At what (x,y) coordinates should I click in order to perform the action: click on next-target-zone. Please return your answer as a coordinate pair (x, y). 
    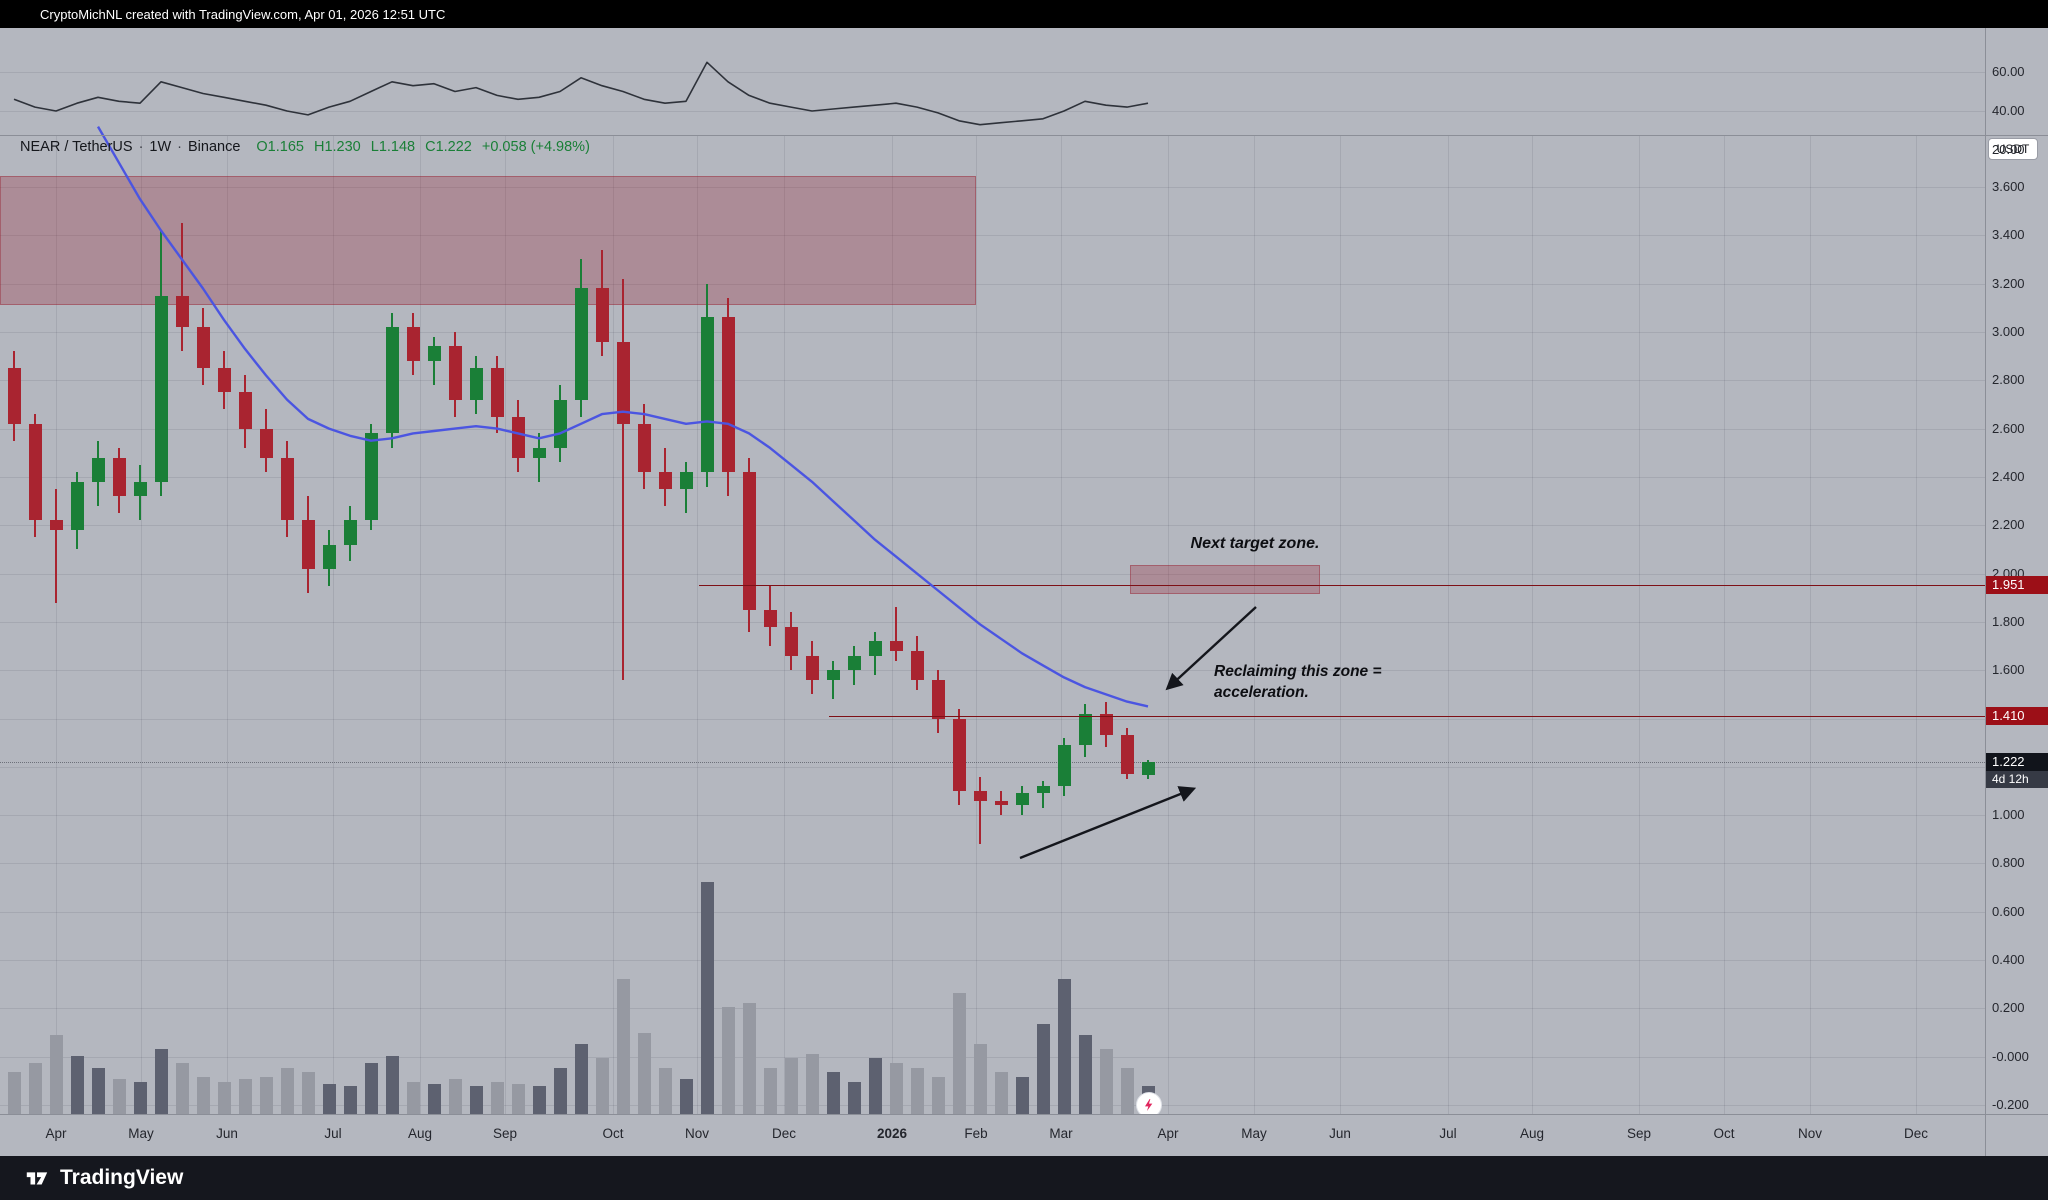
    Looking at the image, I should click on (1225, 580).